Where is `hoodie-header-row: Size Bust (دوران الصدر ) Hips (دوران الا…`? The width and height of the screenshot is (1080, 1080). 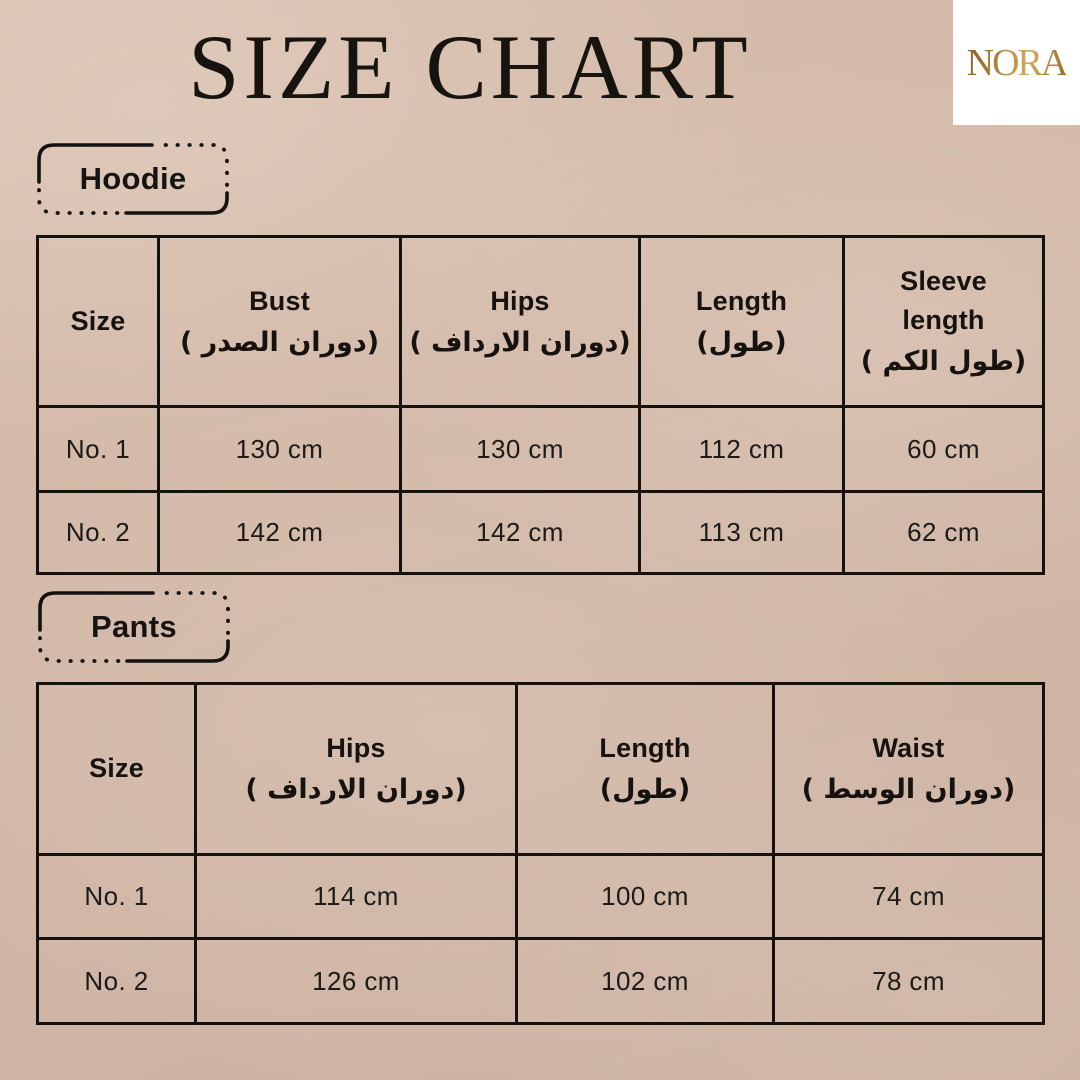 hoodie-header-row: Size Bust (دوران الصدر ) Hips (دوران الا… is located at coordinates (540, 321).